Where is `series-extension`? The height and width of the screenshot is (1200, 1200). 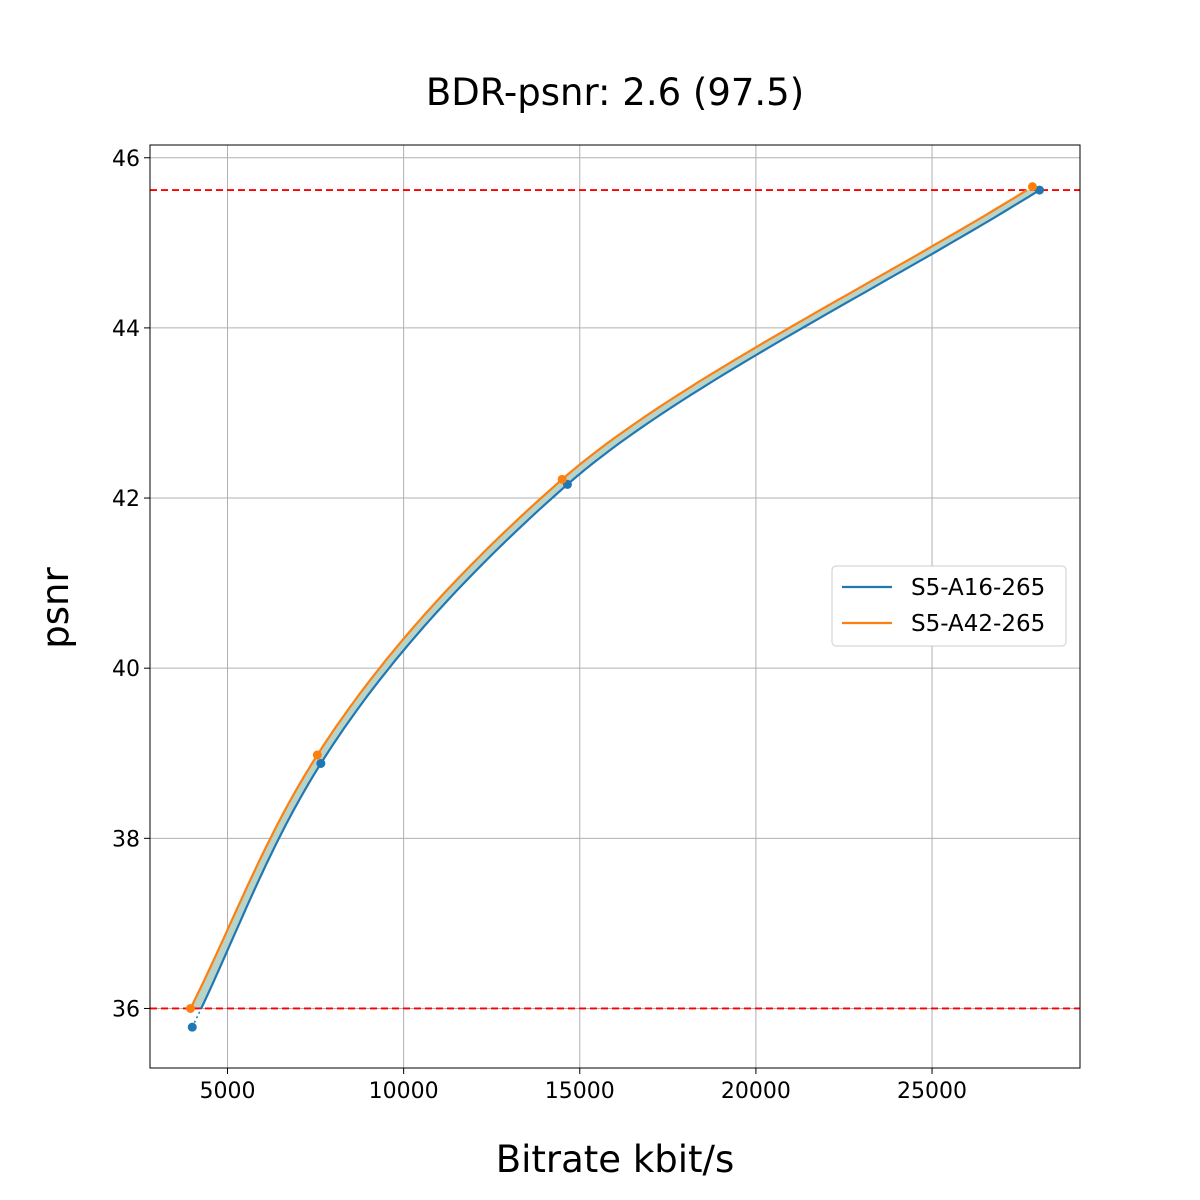 series-extension is located at coordinates (196, 1018).